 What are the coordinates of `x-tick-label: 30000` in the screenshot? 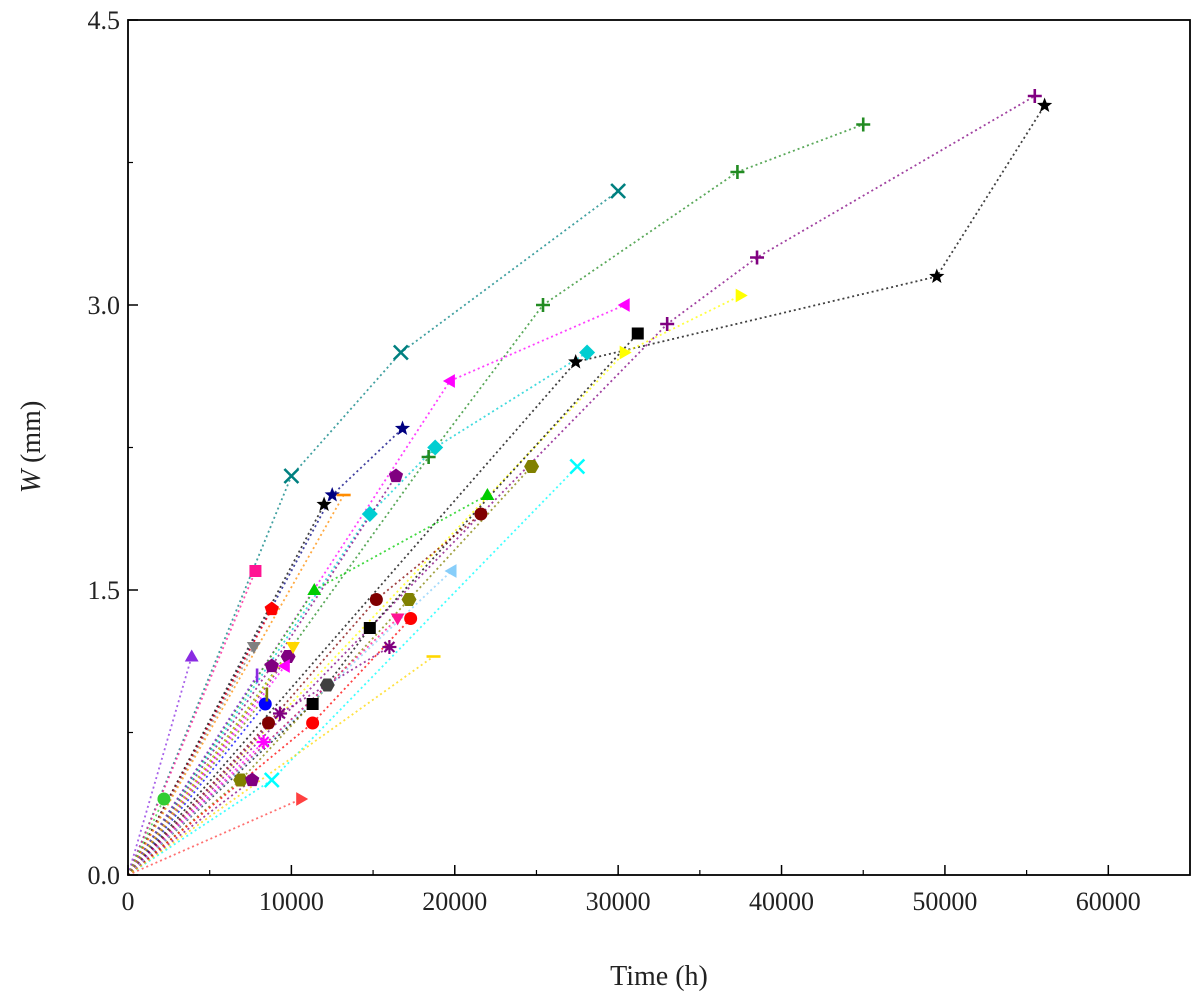 It's located at (618, 901).